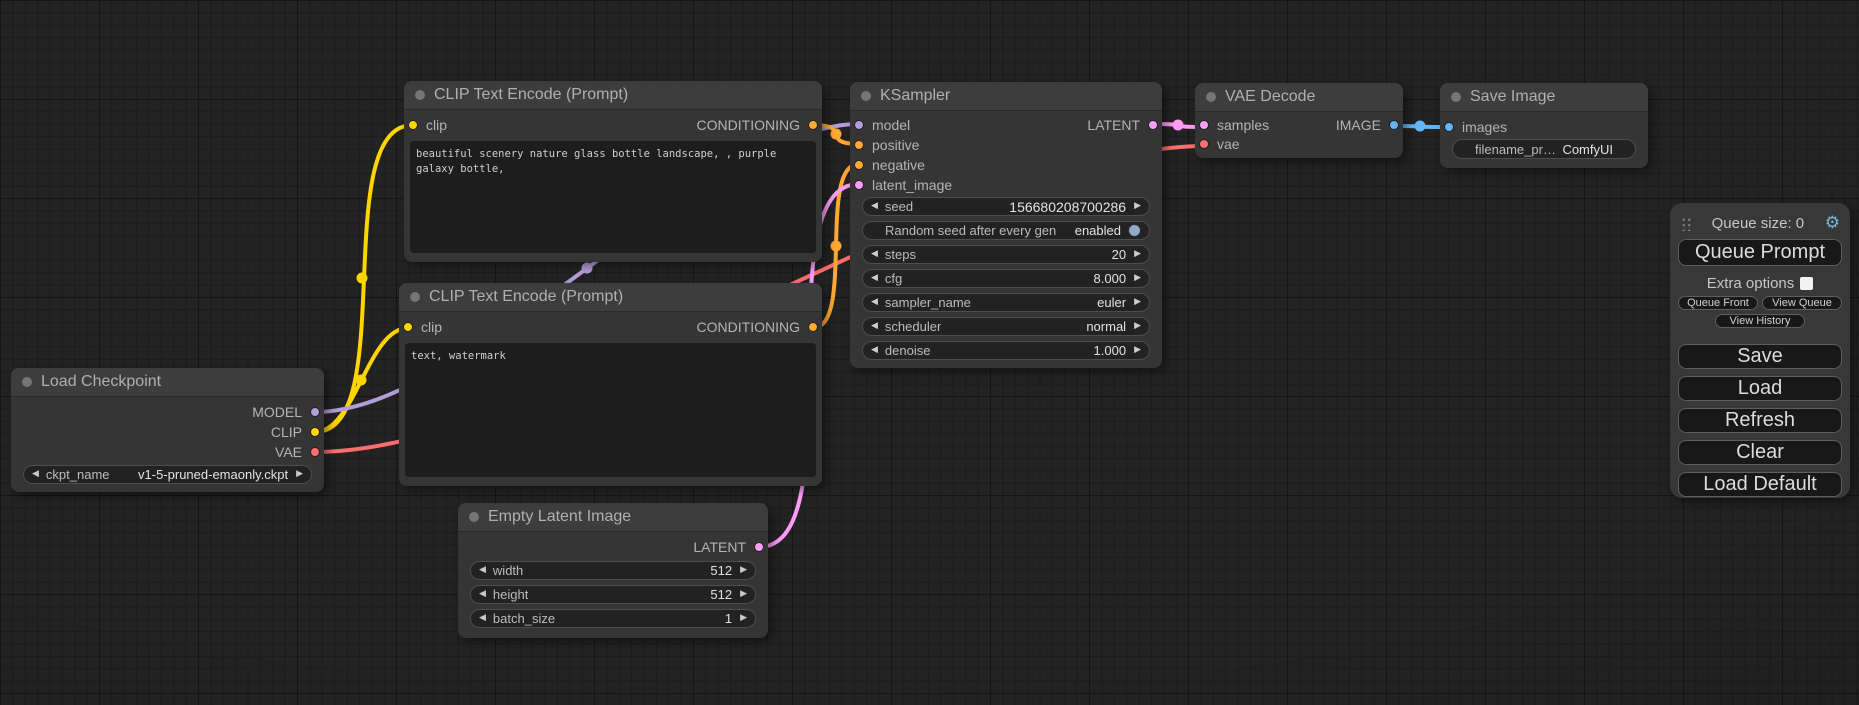  Describe the element at coordinates (1685, 223) in the screenshot. I see `drag-handle-icon` at that location.